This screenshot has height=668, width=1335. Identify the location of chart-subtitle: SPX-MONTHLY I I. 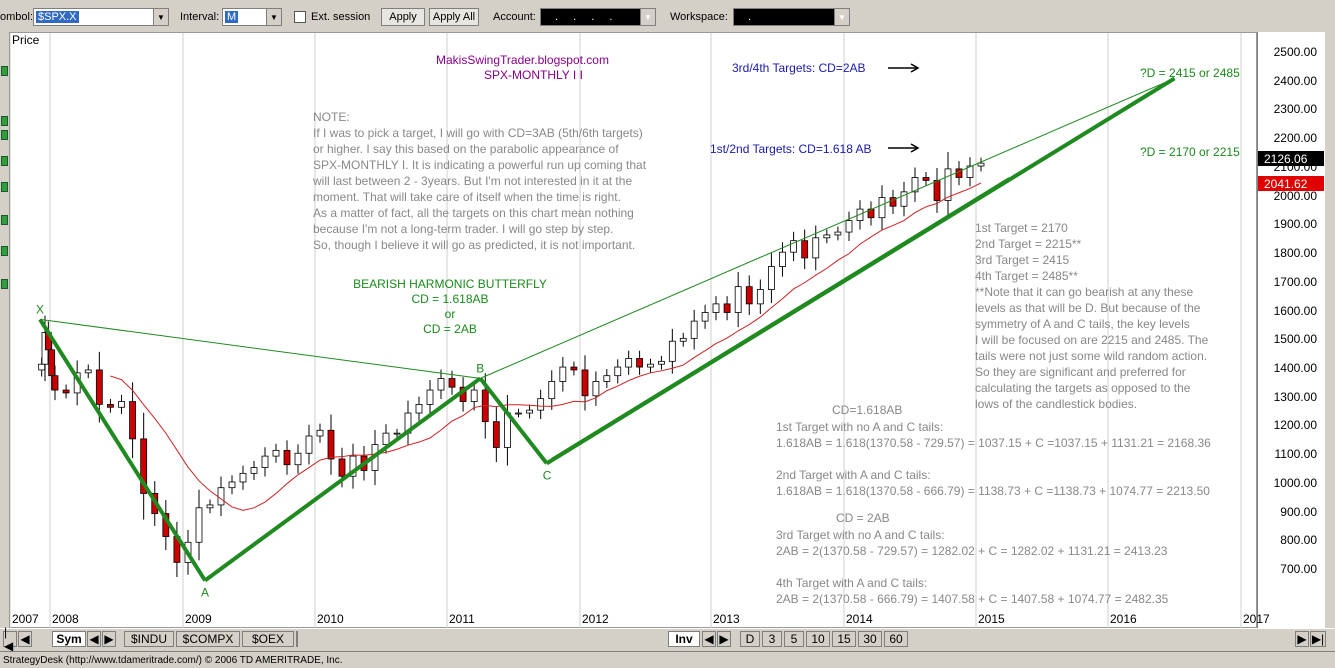
(533, 75).